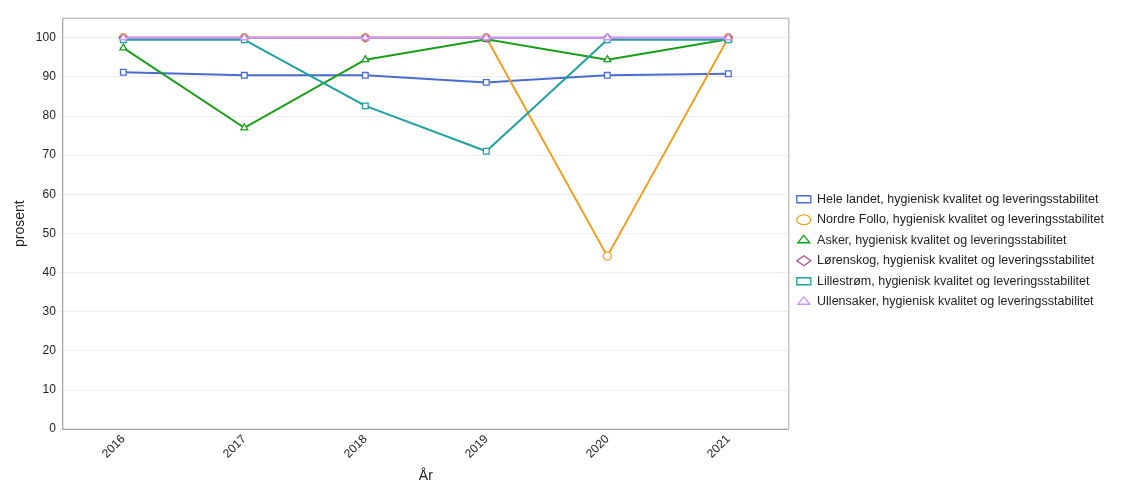 This screenshot has height=497, width=1126. Describe the element at coordinates (953, 280) in the screenshot. I see `legend-label: Lillestrøm, hygienisk kvalitet og leveringsstabilitet` at that location.